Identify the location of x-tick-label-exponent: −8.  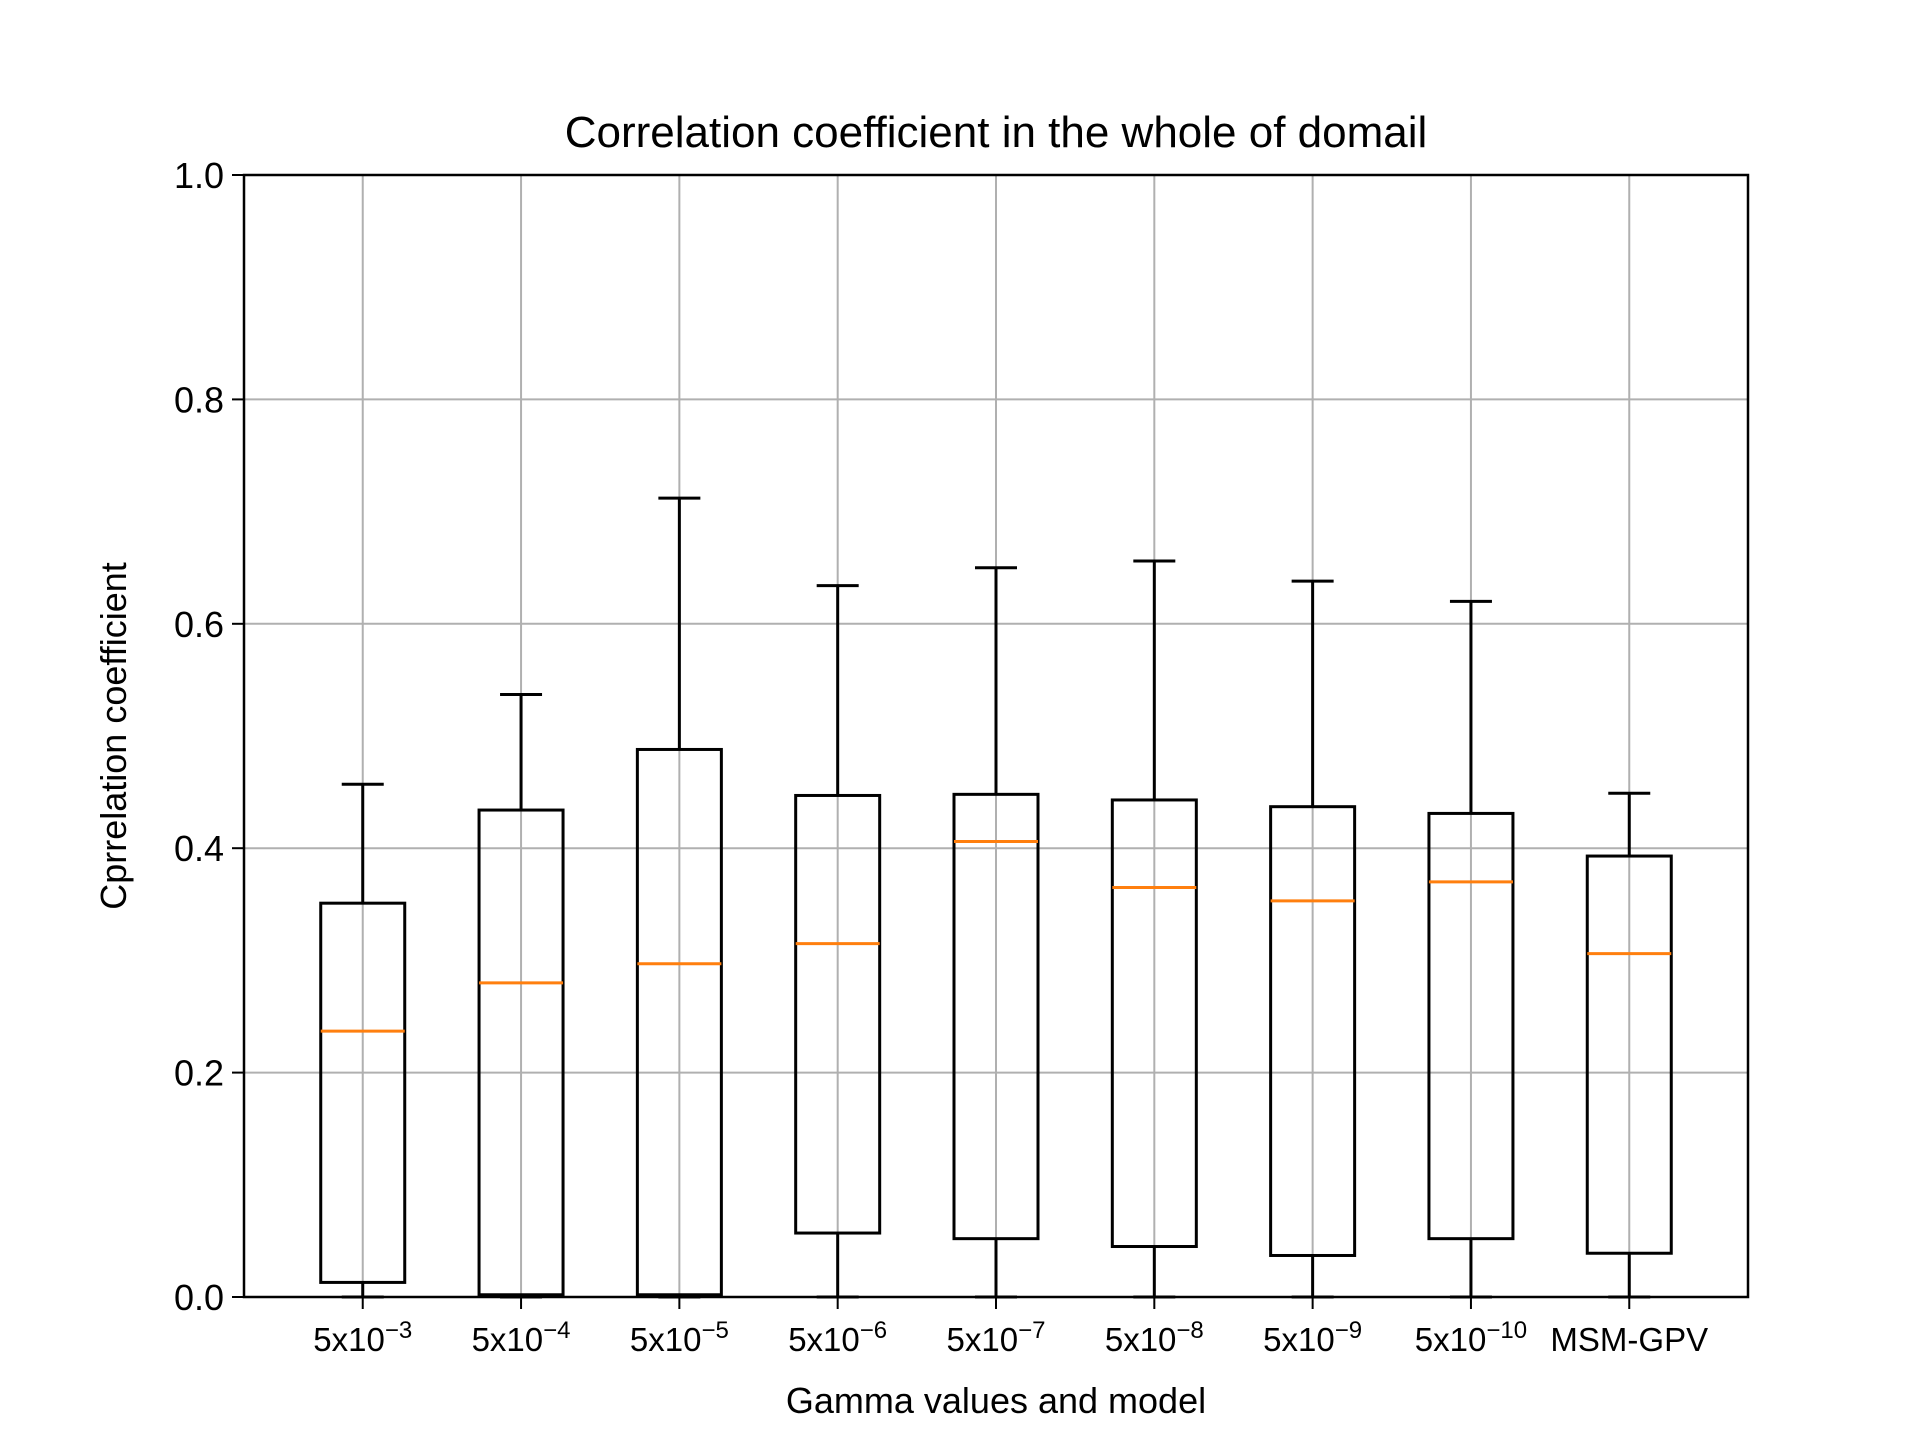
(1189, 1330).